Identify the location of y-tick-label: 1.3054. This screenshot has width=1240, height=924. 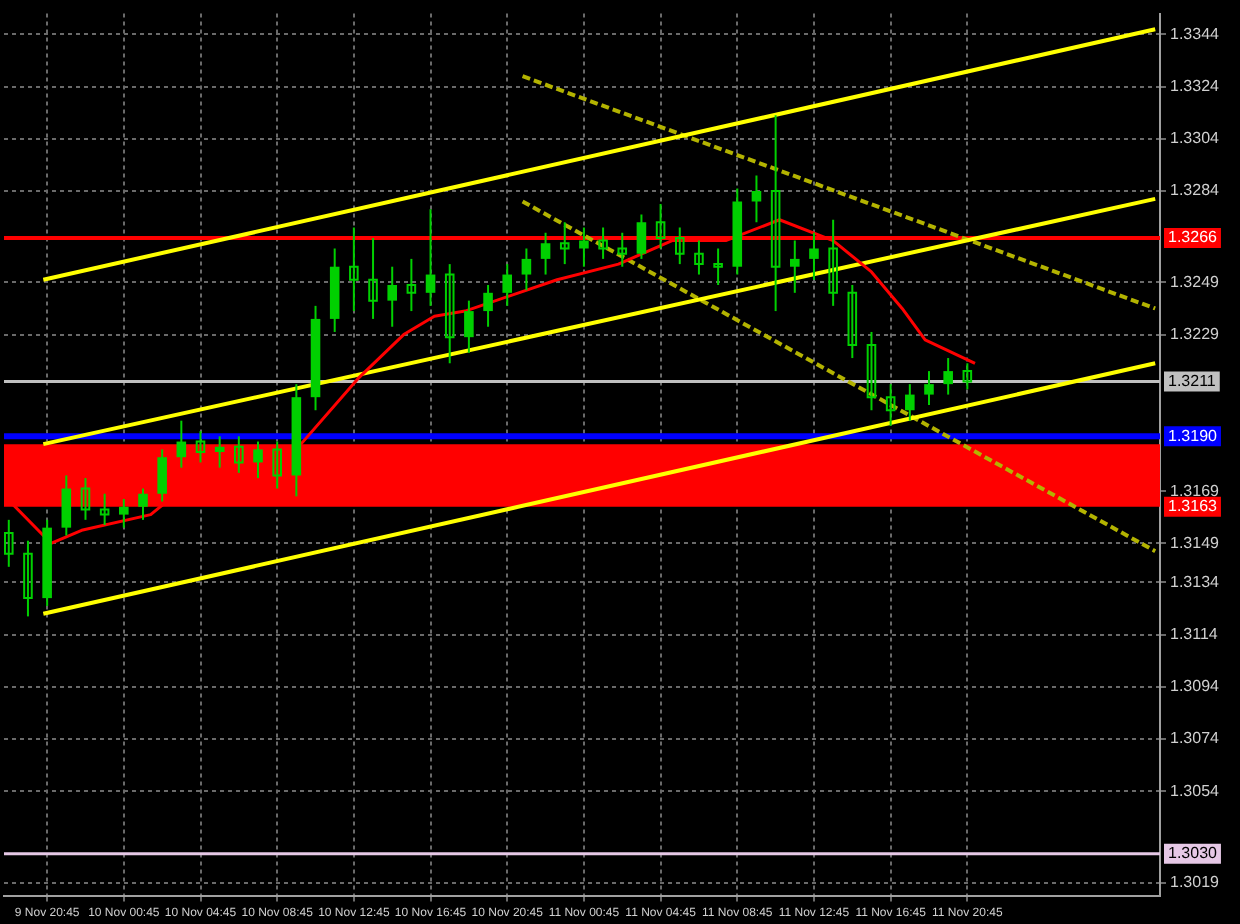
(1195, 790).